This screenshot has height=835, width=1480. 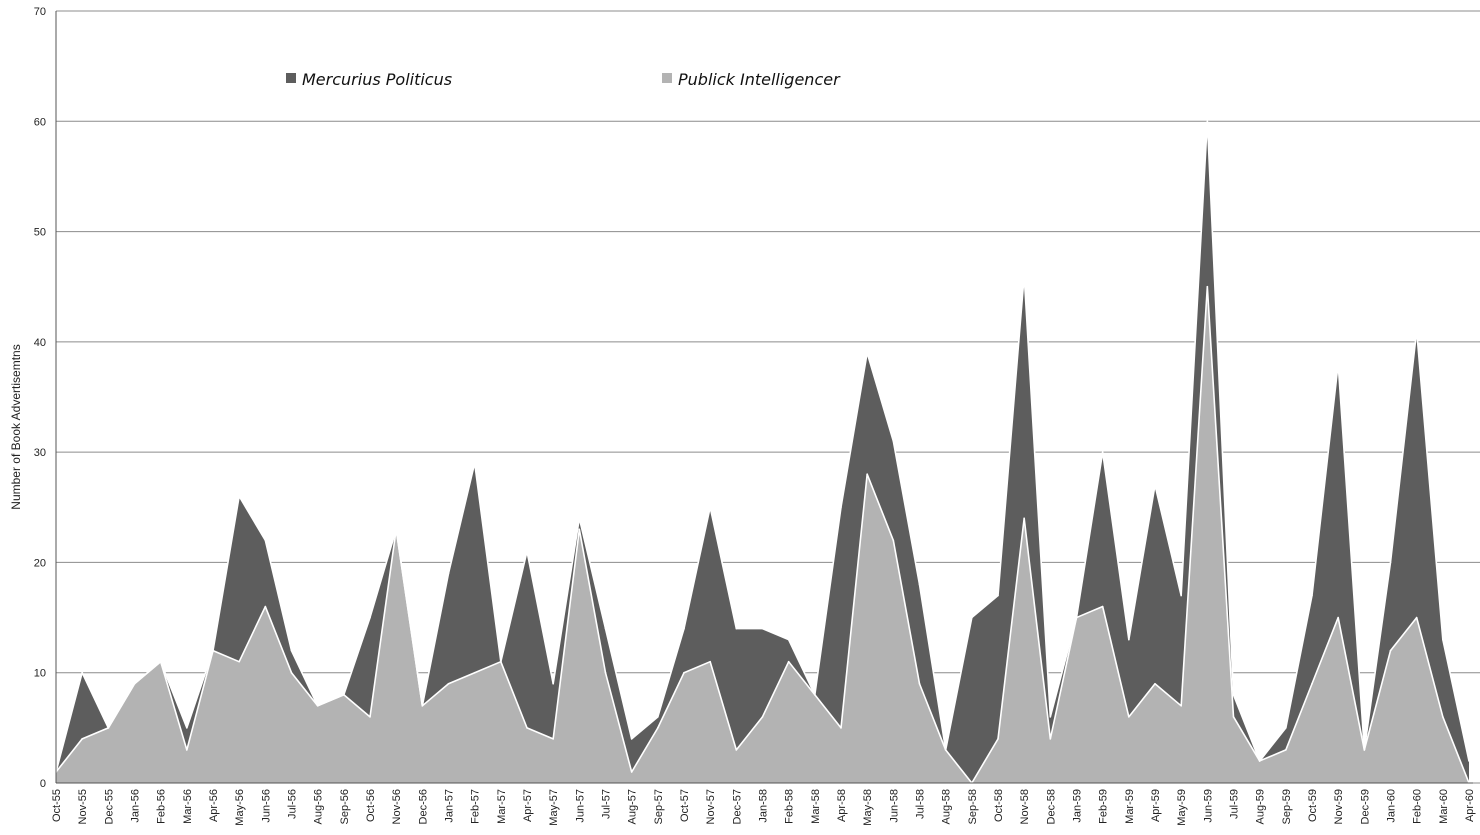 I want to click on x-tick-label: Aug-57, so click(x=633, y=806).